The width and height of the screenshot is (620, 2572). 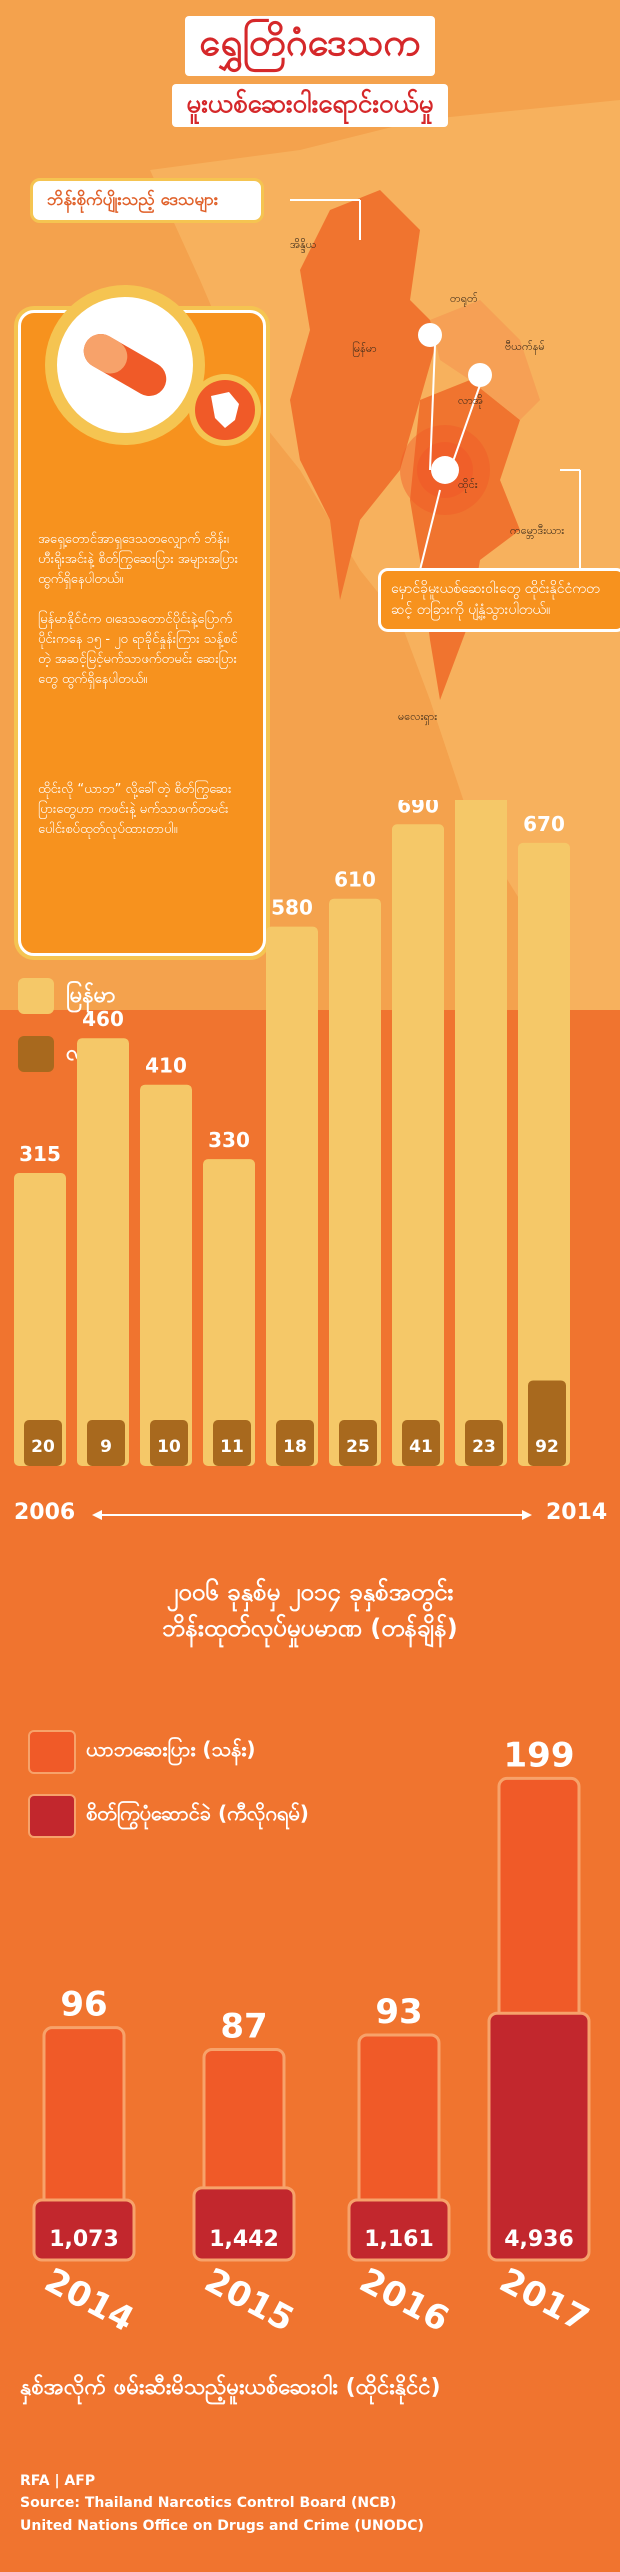 What do you see at coordinates (84, 2239) in the screenshot?
I see `label-crystal-meth-2014: 1,073` at bounding box center [84, 2239].